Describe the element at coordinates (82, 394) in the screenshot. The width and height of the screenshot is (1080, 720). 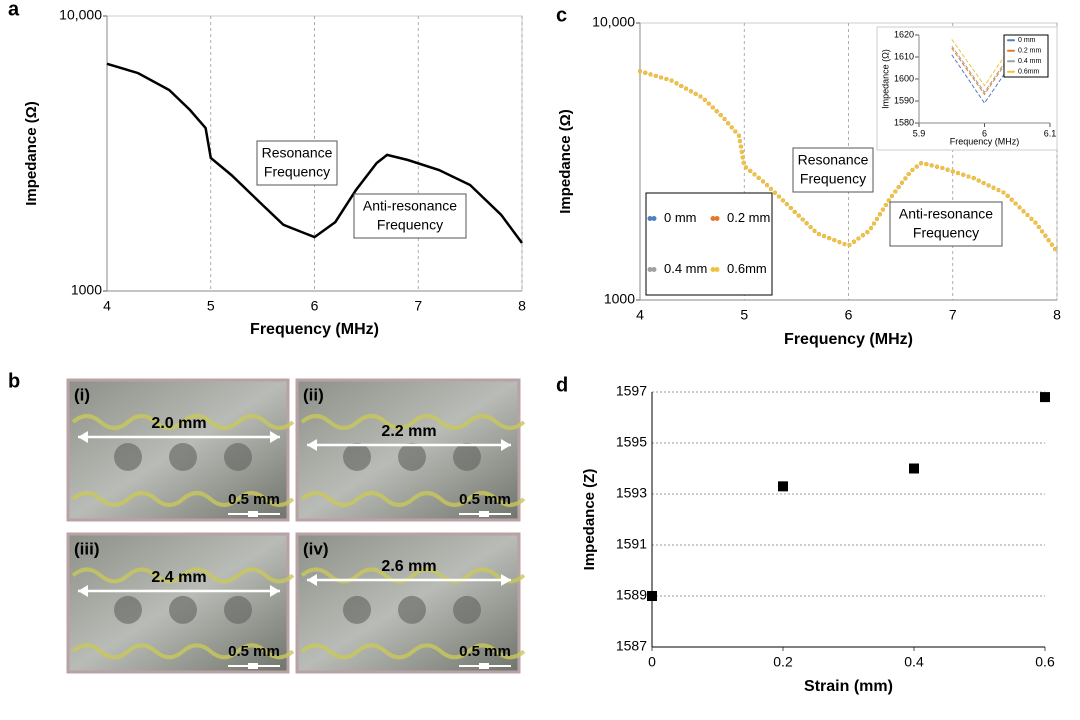
I see `photo-tag: (i)` at that location.